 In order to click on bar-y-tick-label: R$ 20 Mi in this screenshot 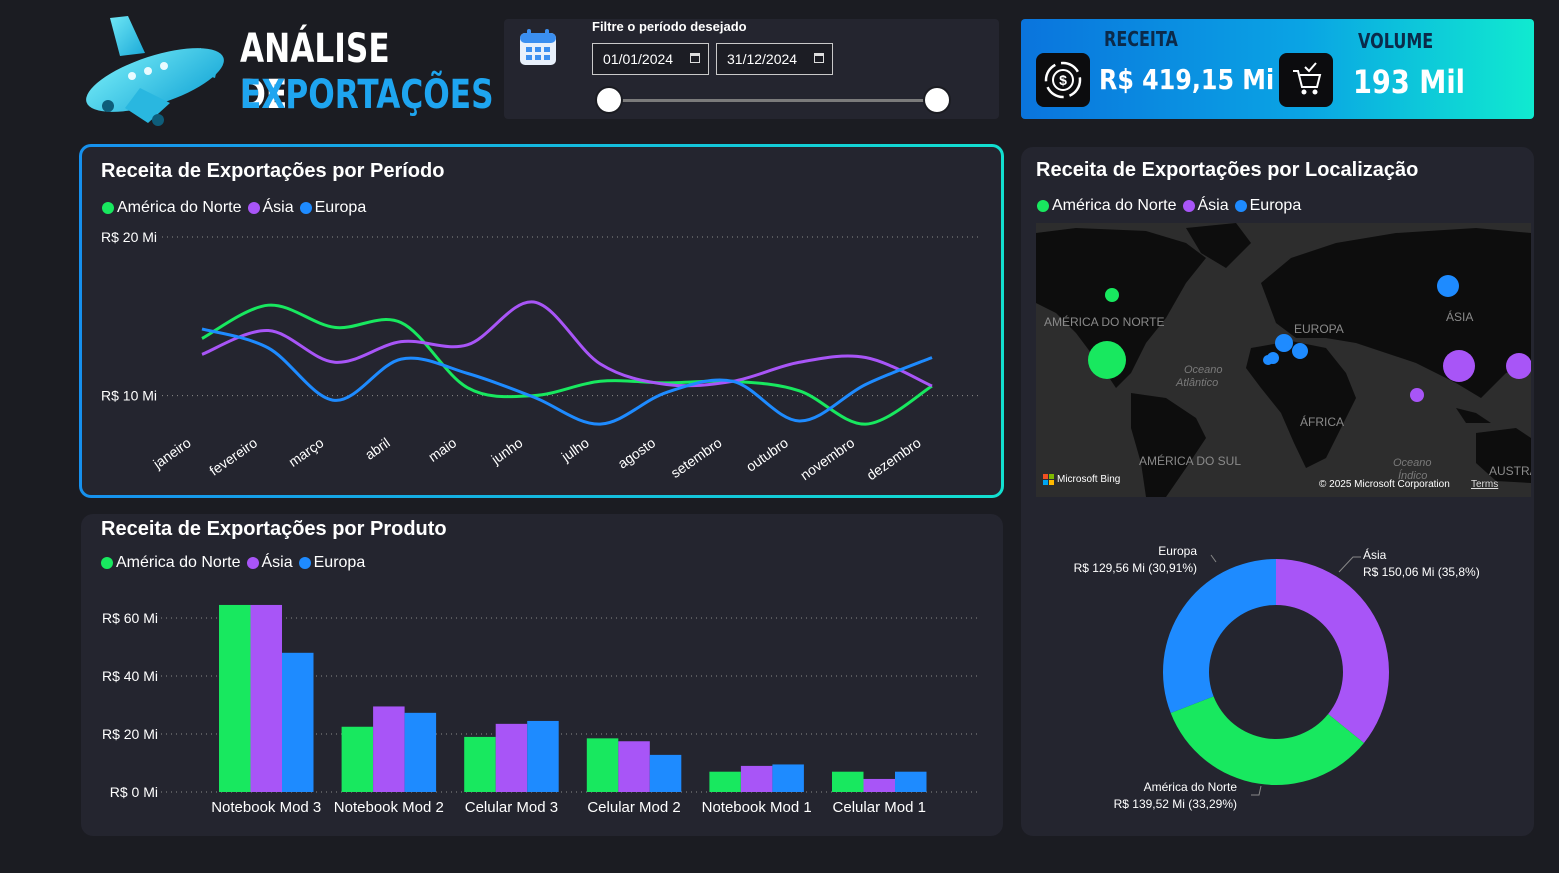, I will do `click(130, 734)`.